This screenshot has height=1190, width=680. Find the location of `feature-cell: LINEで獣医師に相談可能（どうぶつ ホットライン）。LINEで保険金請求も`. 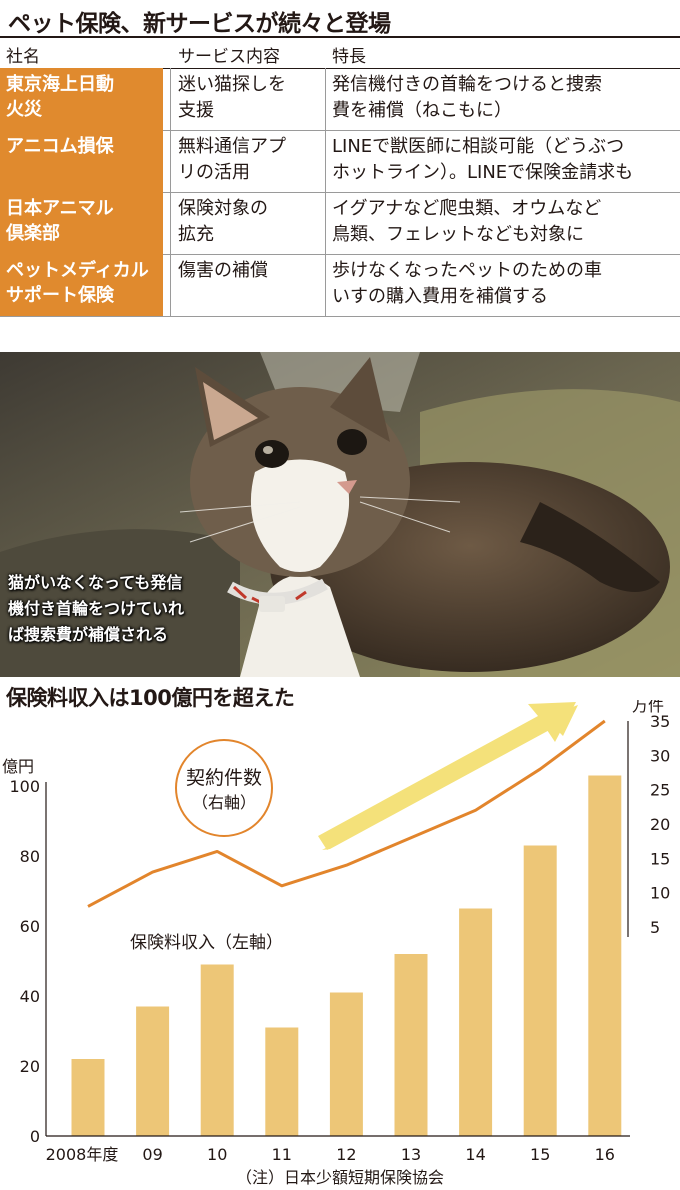

feature-cell: LINEで獣医師に相談可能（どうぶつ ホットライン）。LINEで保険金請求も is located at coordinates (483, 159).